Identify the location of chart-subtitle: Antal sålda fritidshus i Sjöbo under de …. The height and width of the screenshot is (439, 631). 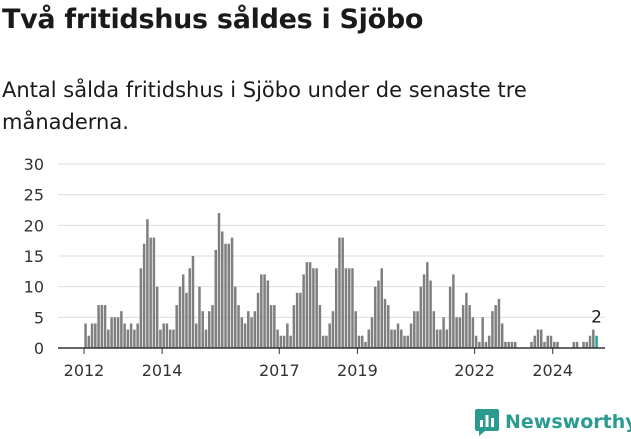
(264, 106).